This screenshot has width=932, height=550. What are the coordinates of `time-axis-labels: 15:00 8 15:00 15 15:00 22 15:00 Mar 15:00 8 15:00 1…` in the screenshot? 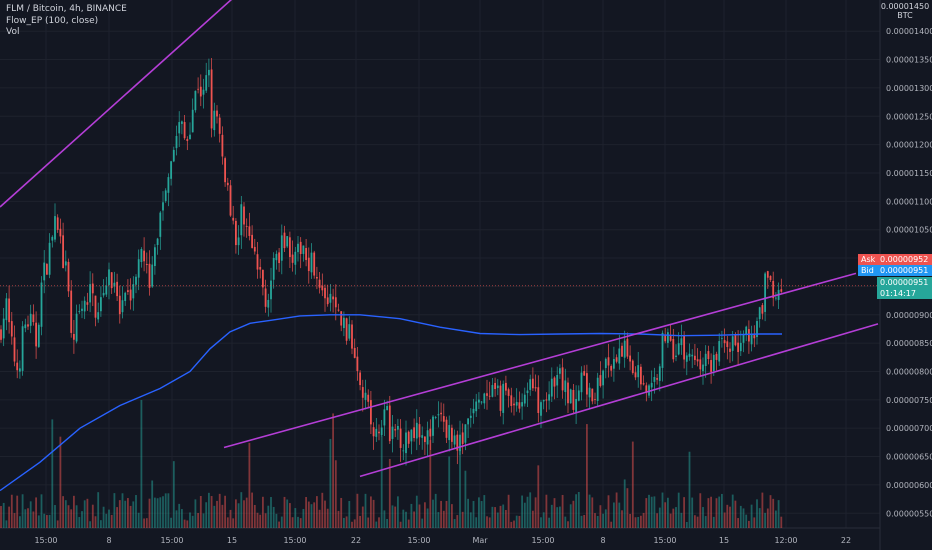 It's located at (442, 540).